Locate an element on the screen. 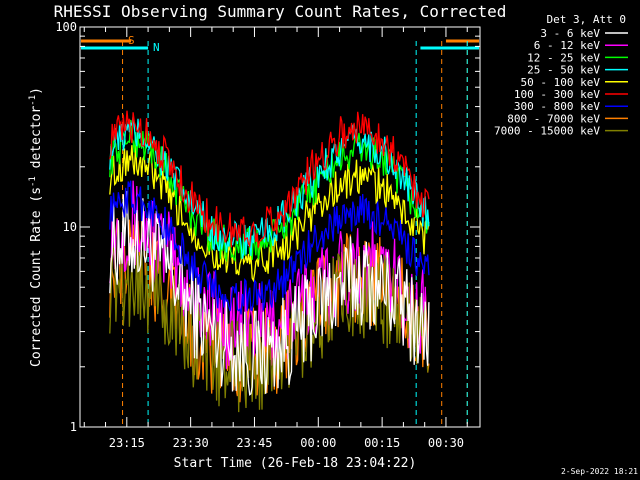  legend-header: Det 3, Att 0 is located at coordinates (586, 19).